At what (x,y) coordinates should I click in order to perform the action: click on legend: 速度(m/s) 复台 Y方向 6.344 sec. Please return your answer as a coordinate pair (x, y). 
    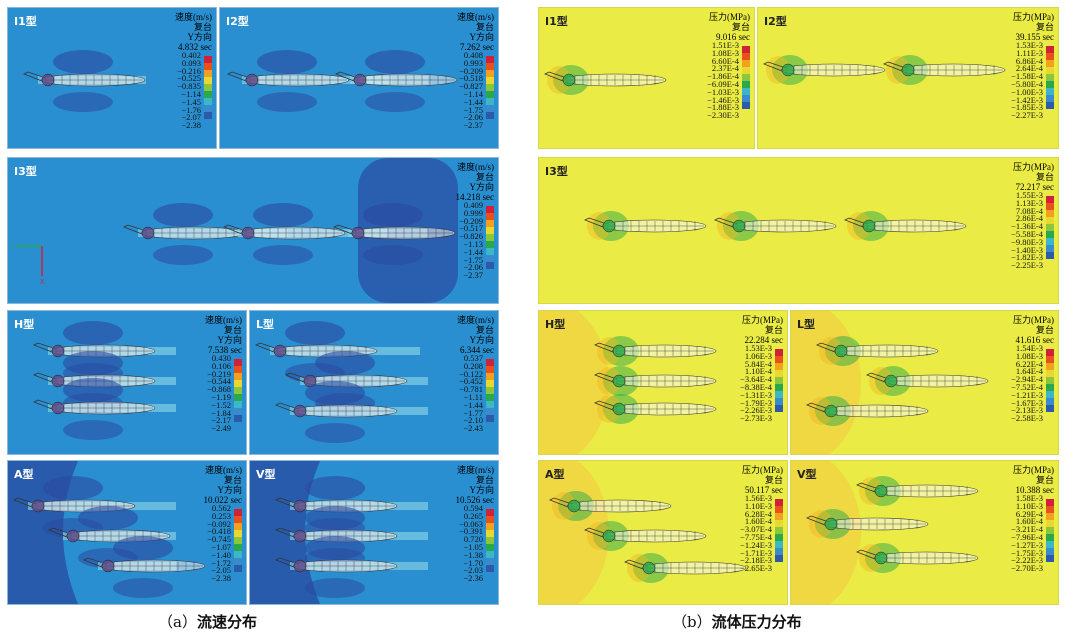
    Looking at the image, I should click on (475, 335).